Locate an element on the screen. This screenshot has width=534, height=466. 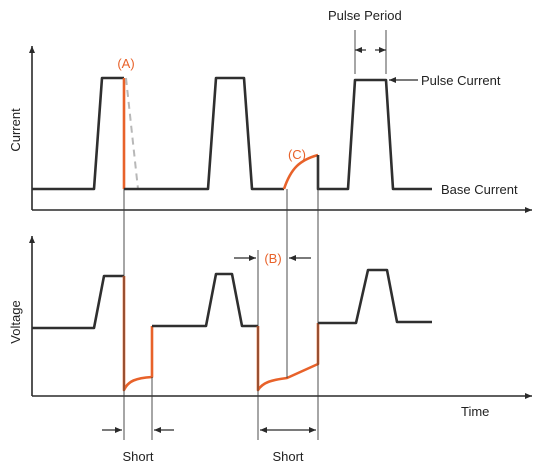
marker-b-label: (B) is located at coordinates (272, 258).